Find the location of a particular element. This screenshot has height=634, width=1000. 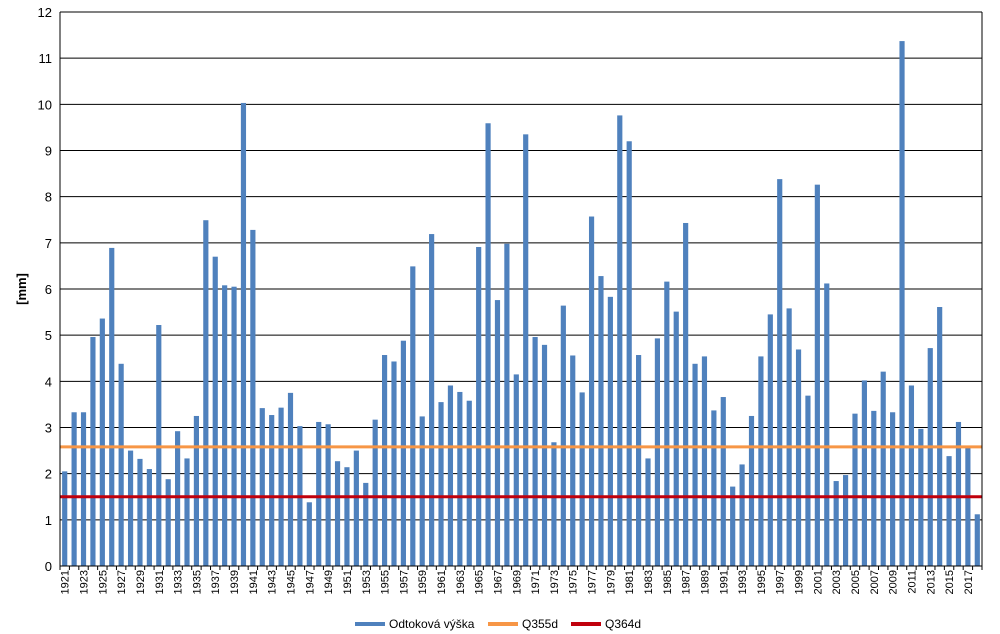

x-tick-label: 1947 is located at coordinates (310, 582).